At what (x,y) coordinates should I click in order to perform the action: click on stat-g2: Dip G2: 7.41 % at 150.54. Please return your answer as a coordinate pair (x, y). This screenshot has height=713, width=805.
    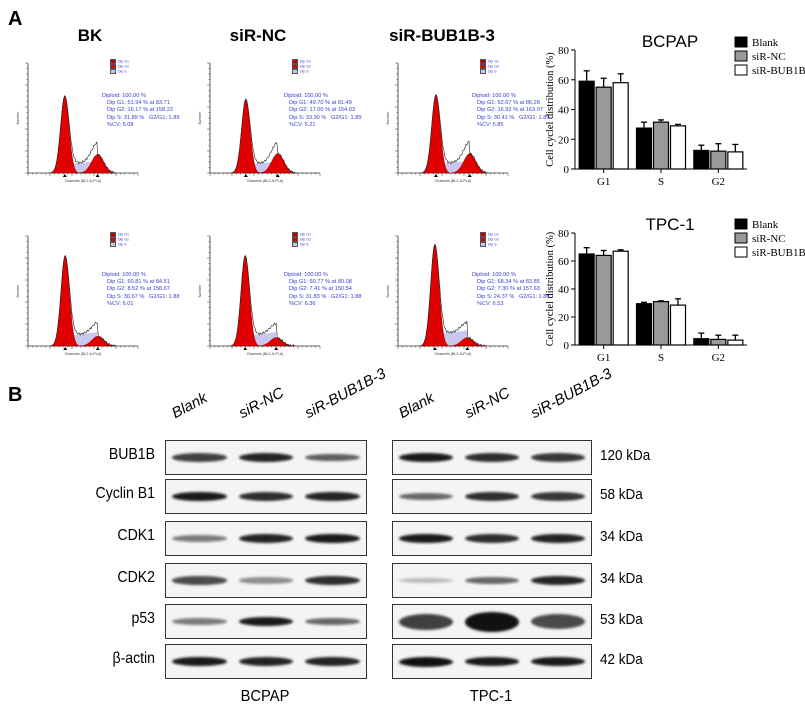
    Looking at the image, I should click on (320, 289).